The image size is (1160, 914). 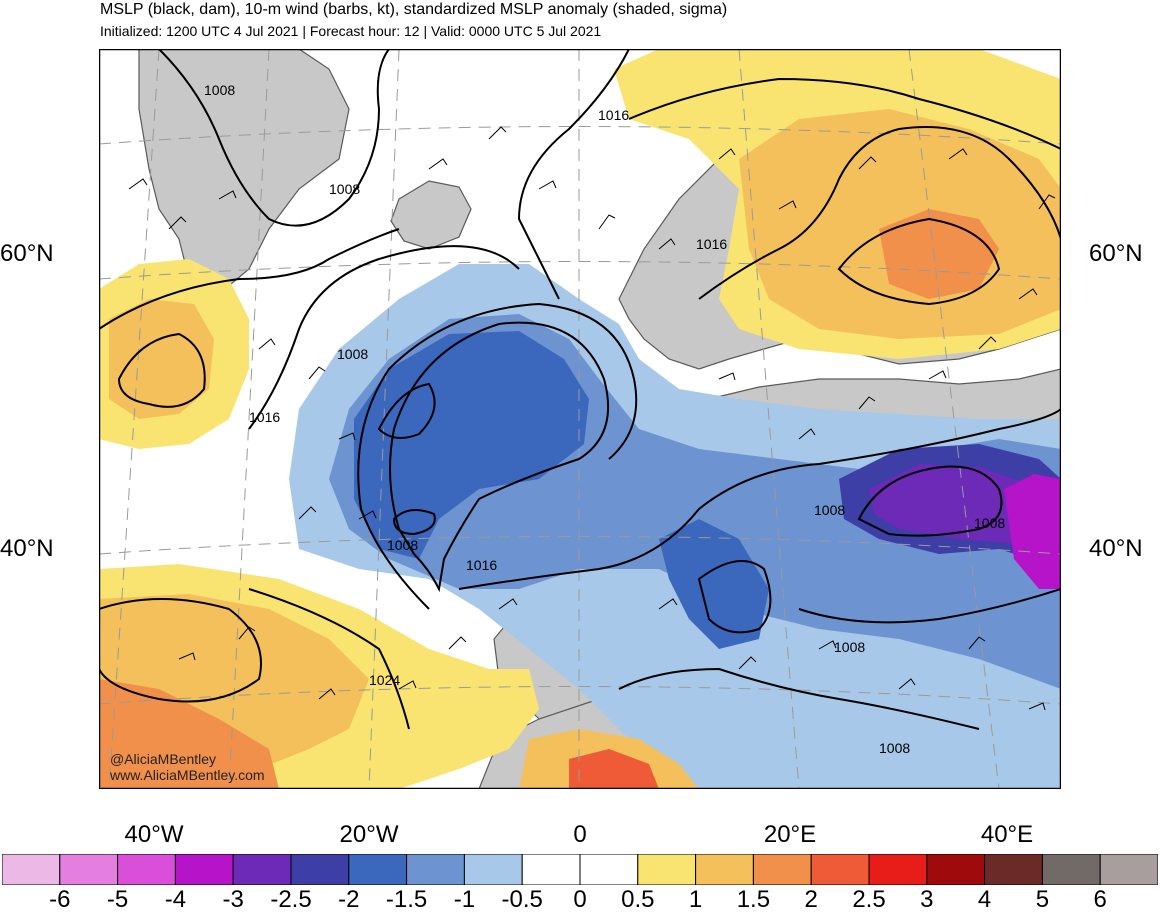 What do you see at coordinates (614, 769) in the screenshot?
I see `anomaly-sahara-core` at bounding box center [614, 769].